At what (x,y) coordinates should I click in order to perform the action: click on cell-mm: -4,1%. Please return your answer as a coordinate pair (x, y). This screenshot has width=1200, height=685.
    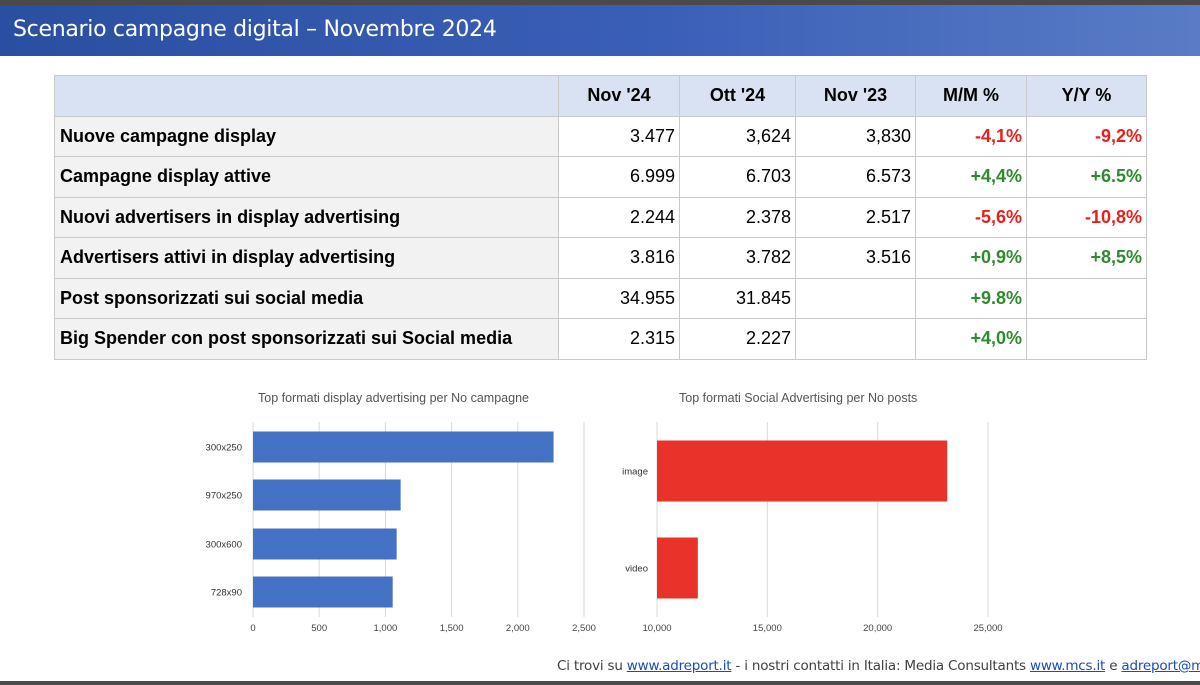
    Looking at the image, I should click on (971, 136).